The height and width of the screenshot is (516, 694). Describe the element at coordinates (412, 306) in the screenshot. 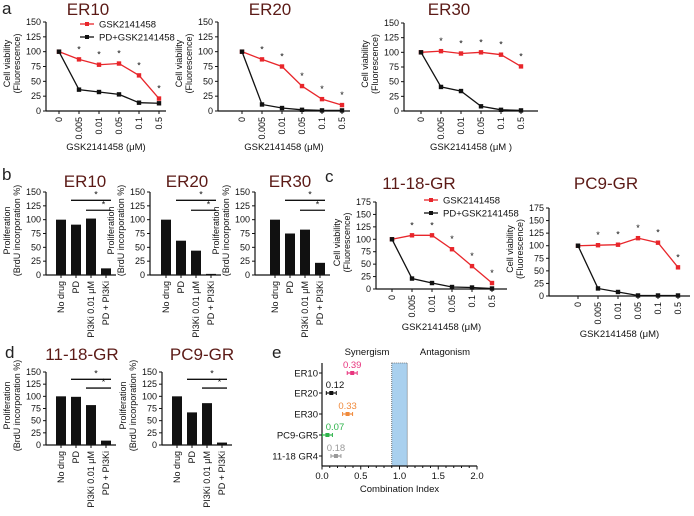

I see `x-tick-label: 0.005` at that location.